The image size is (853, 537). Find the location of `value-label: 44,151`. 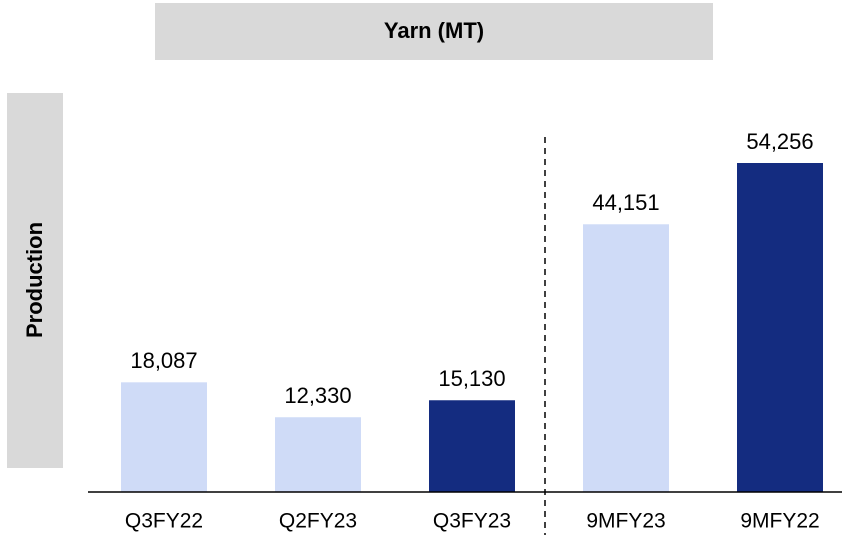

value-label: 44,151 is located at coordinates (625, 202).